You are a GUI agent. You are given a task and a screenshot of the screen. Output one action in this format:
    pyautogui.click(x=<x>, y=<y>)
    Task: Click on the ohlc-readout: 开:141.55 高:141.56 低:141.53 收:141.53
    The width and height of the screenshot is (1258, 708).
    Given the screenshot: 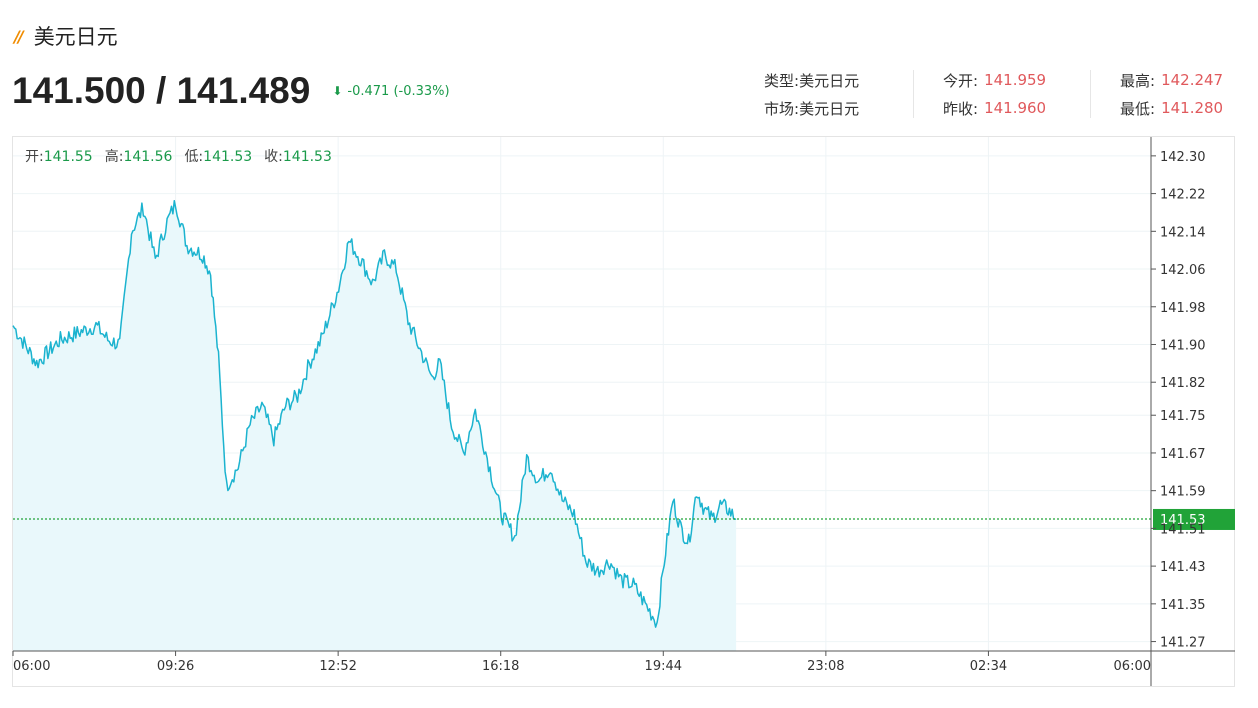 What is the action you would take?
    pyautogui.click(x=178, y=156)
    